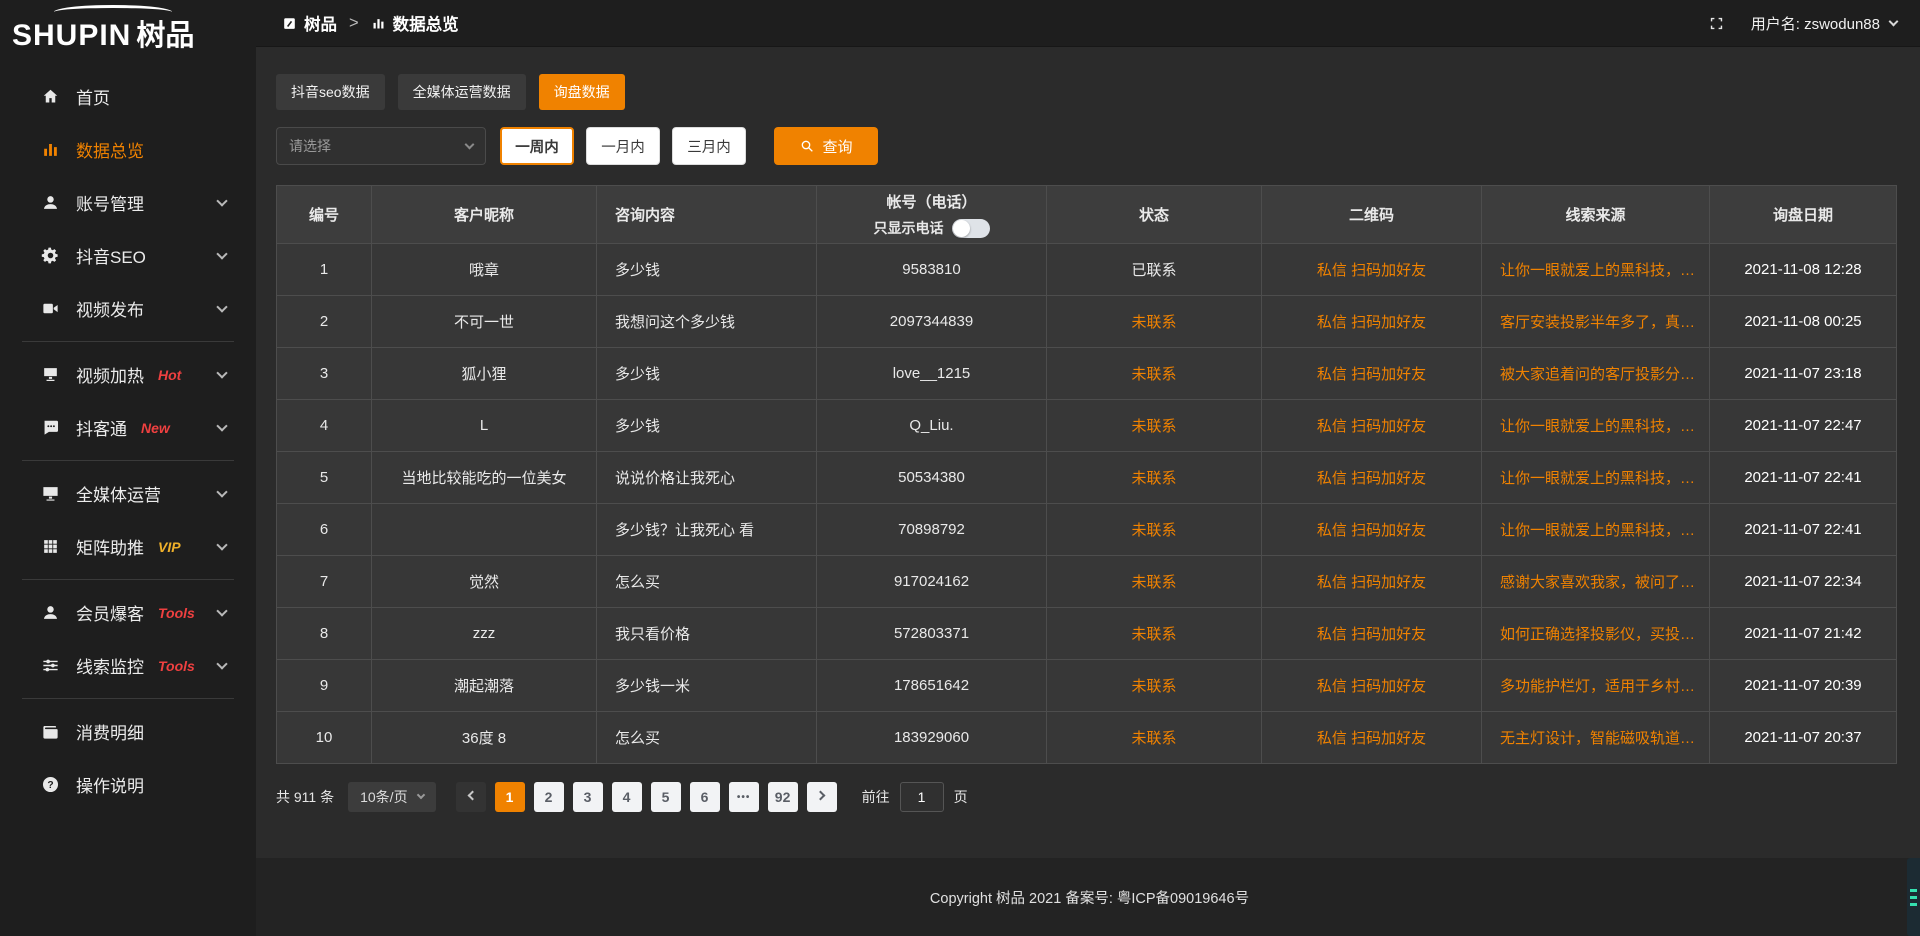 Image resolution: width=1920 pixels, height=936 pixels. I want to click on tab-inquiry-data: 询盘数据, so click(581, 92).